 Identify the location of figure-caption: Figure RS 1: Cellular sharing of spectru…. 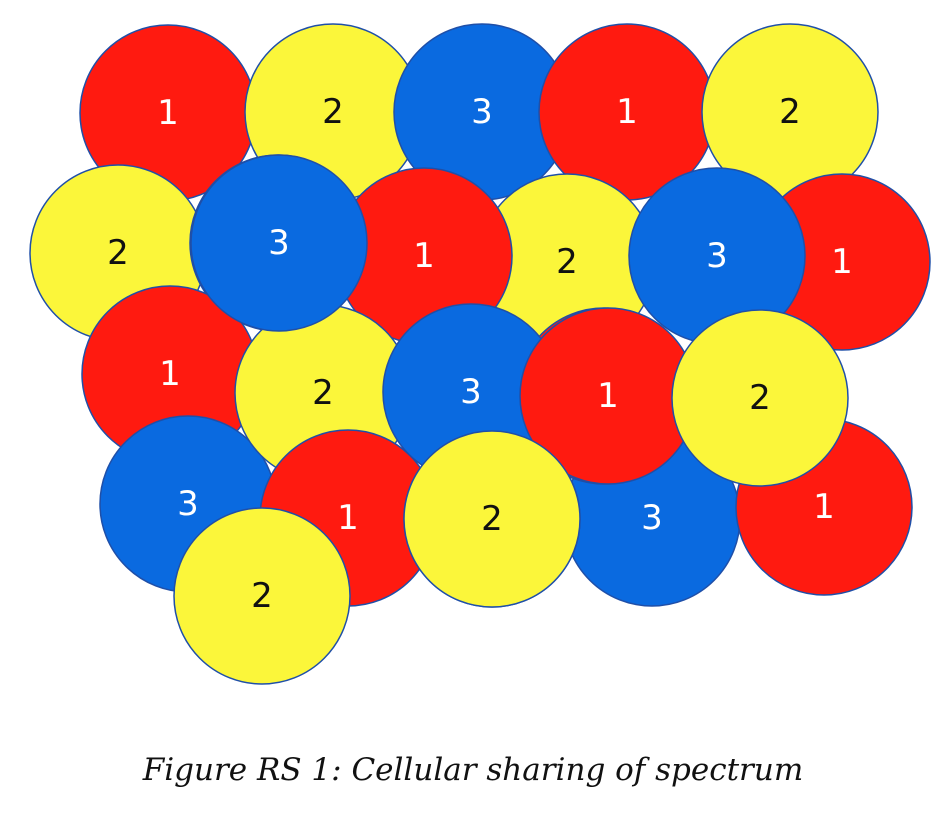
(473, 770).